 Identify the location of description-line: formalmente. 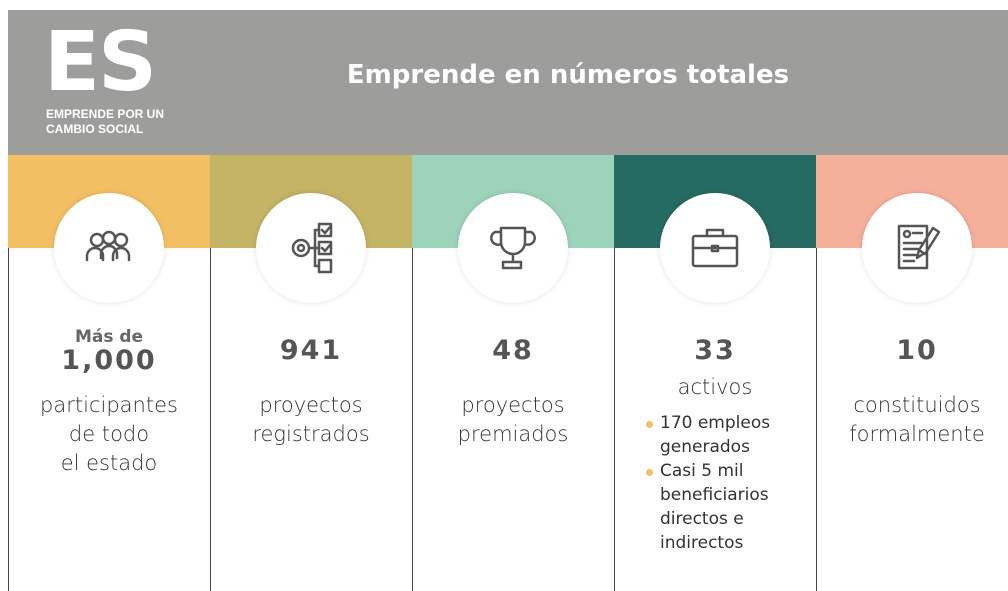
(917, 434).